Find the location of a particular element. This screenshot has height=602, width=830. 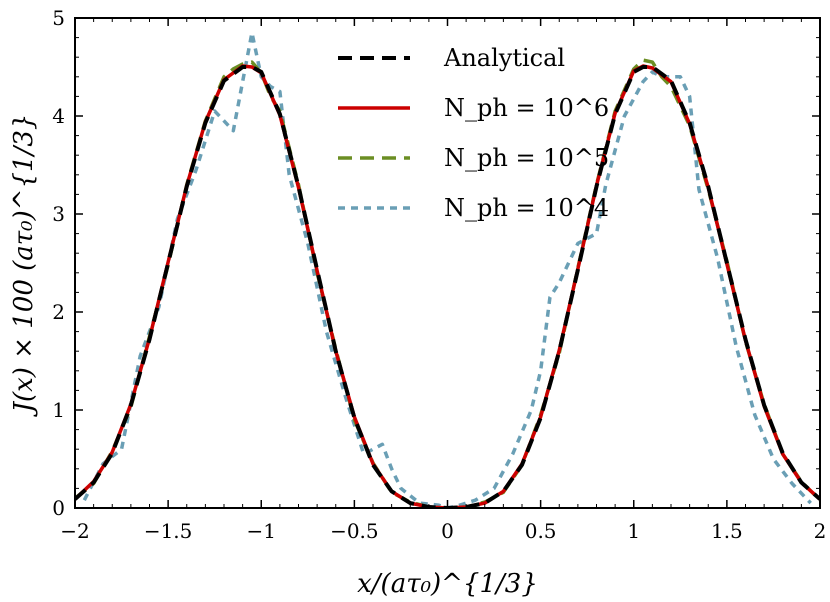

y-axis-label: J(x) × 100 (aτ₀)^{1/3} is located at coordinates (24, 266).